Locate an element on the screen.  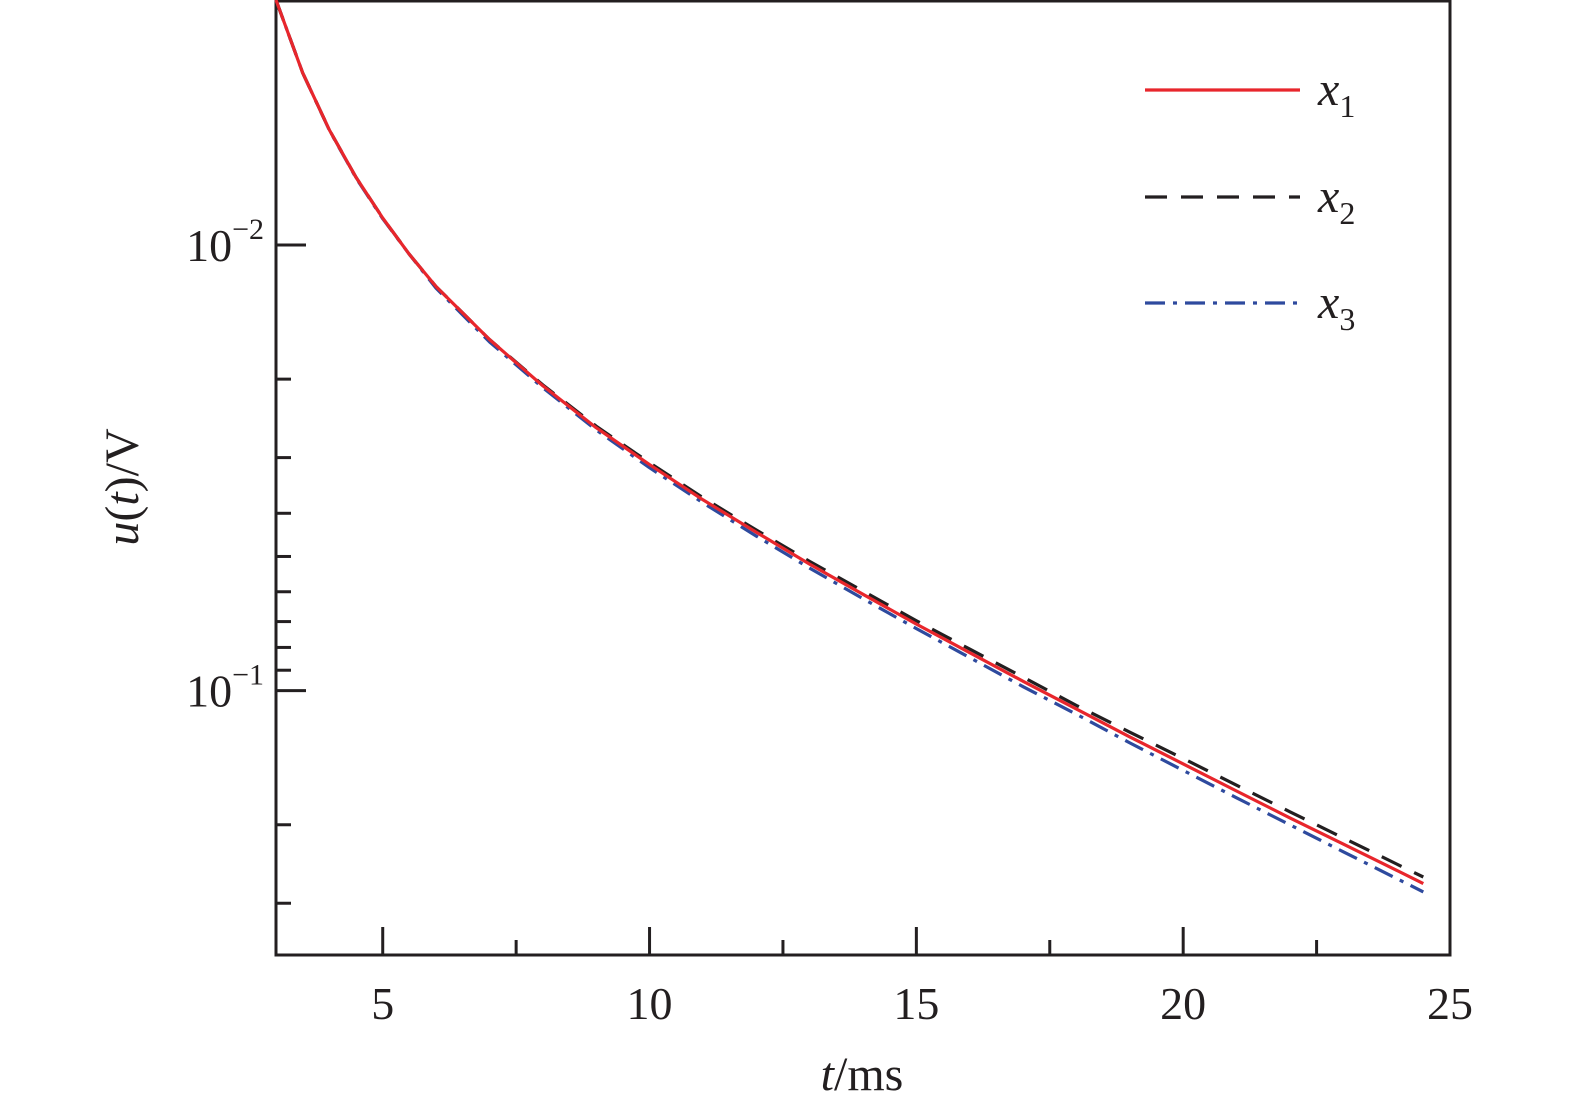
x-tick-label: 10 is located at coordinates (650, 1003).